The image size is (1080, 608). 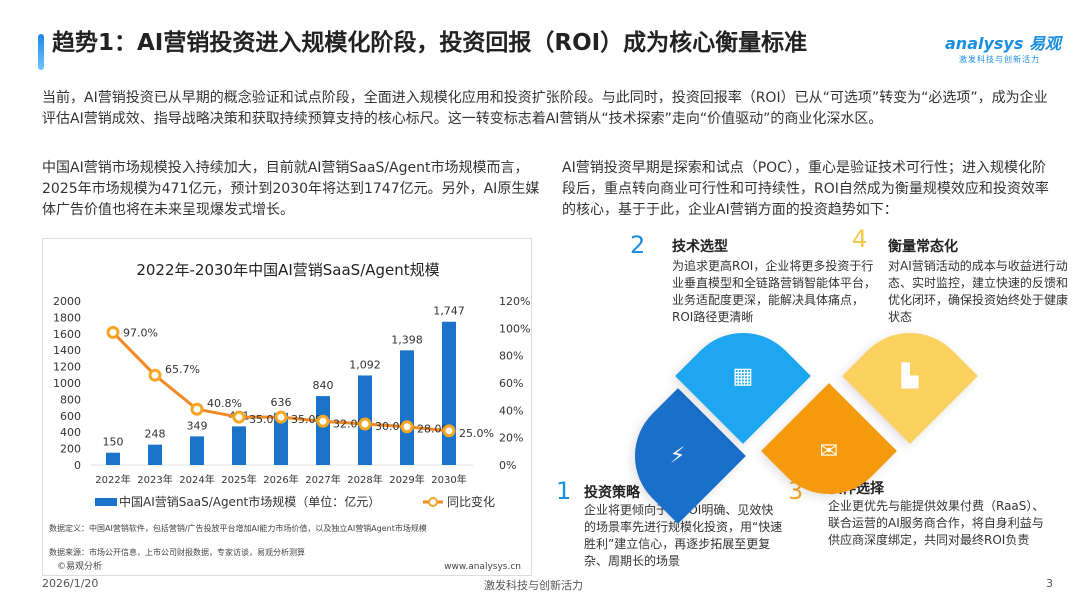 I want to click on growth-label: 30.0%, so click(x=392, y=426).